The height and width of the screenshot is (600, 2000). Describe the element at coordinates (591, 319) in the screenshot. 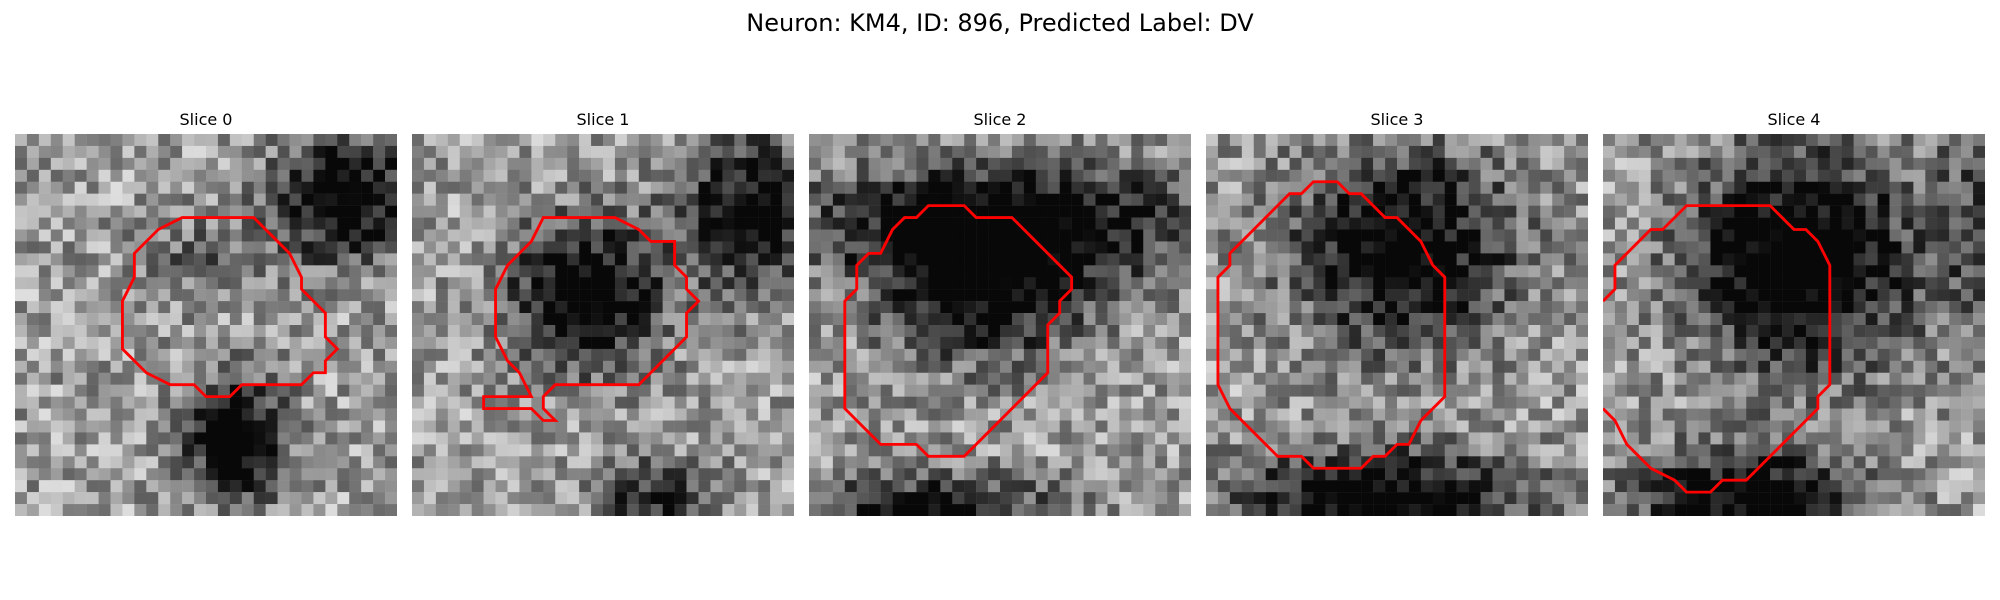

I see `slice-1-contour` at that location.